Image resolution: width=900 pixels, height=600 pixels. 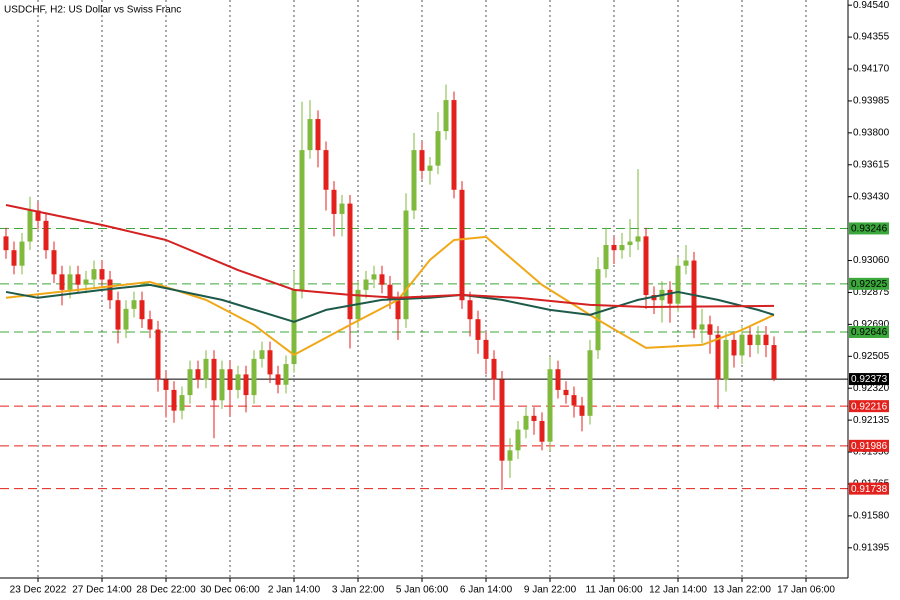 I want to click on y-tick-label: 0.91580, so click(x=871, y=516).